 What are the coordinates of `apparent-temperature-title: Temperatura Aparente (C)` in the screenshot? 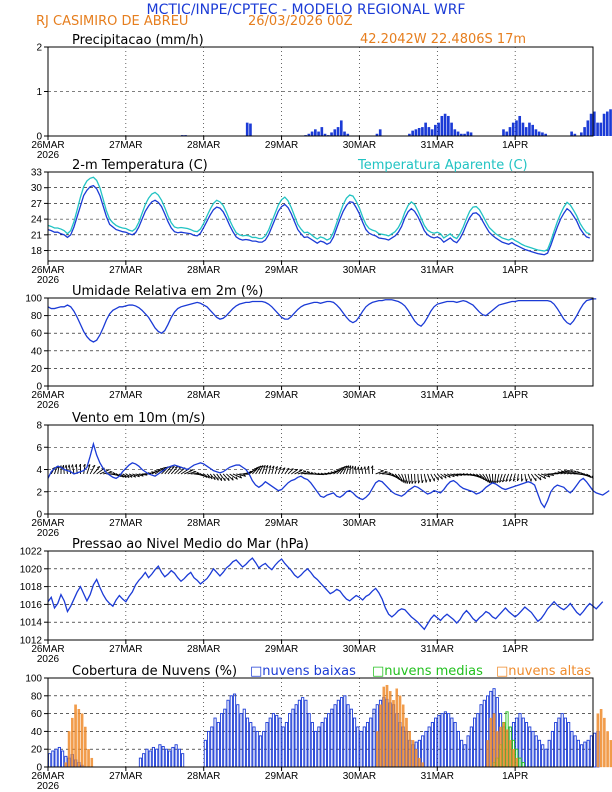 It's located at (442, 165).